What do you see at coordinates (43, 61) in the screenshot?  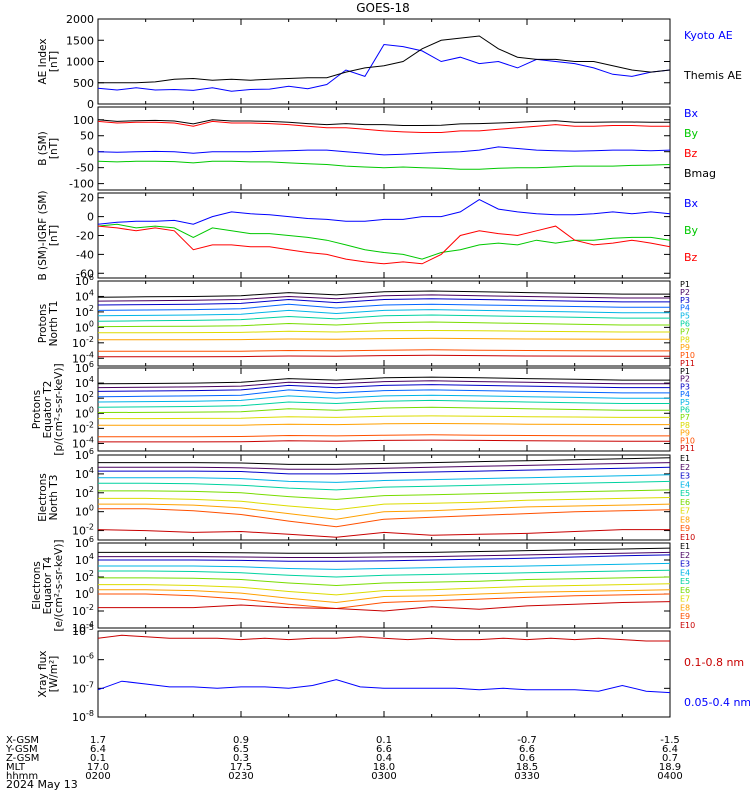 I see `y-axis-label: AE Index` at bounding box center [43, 61].